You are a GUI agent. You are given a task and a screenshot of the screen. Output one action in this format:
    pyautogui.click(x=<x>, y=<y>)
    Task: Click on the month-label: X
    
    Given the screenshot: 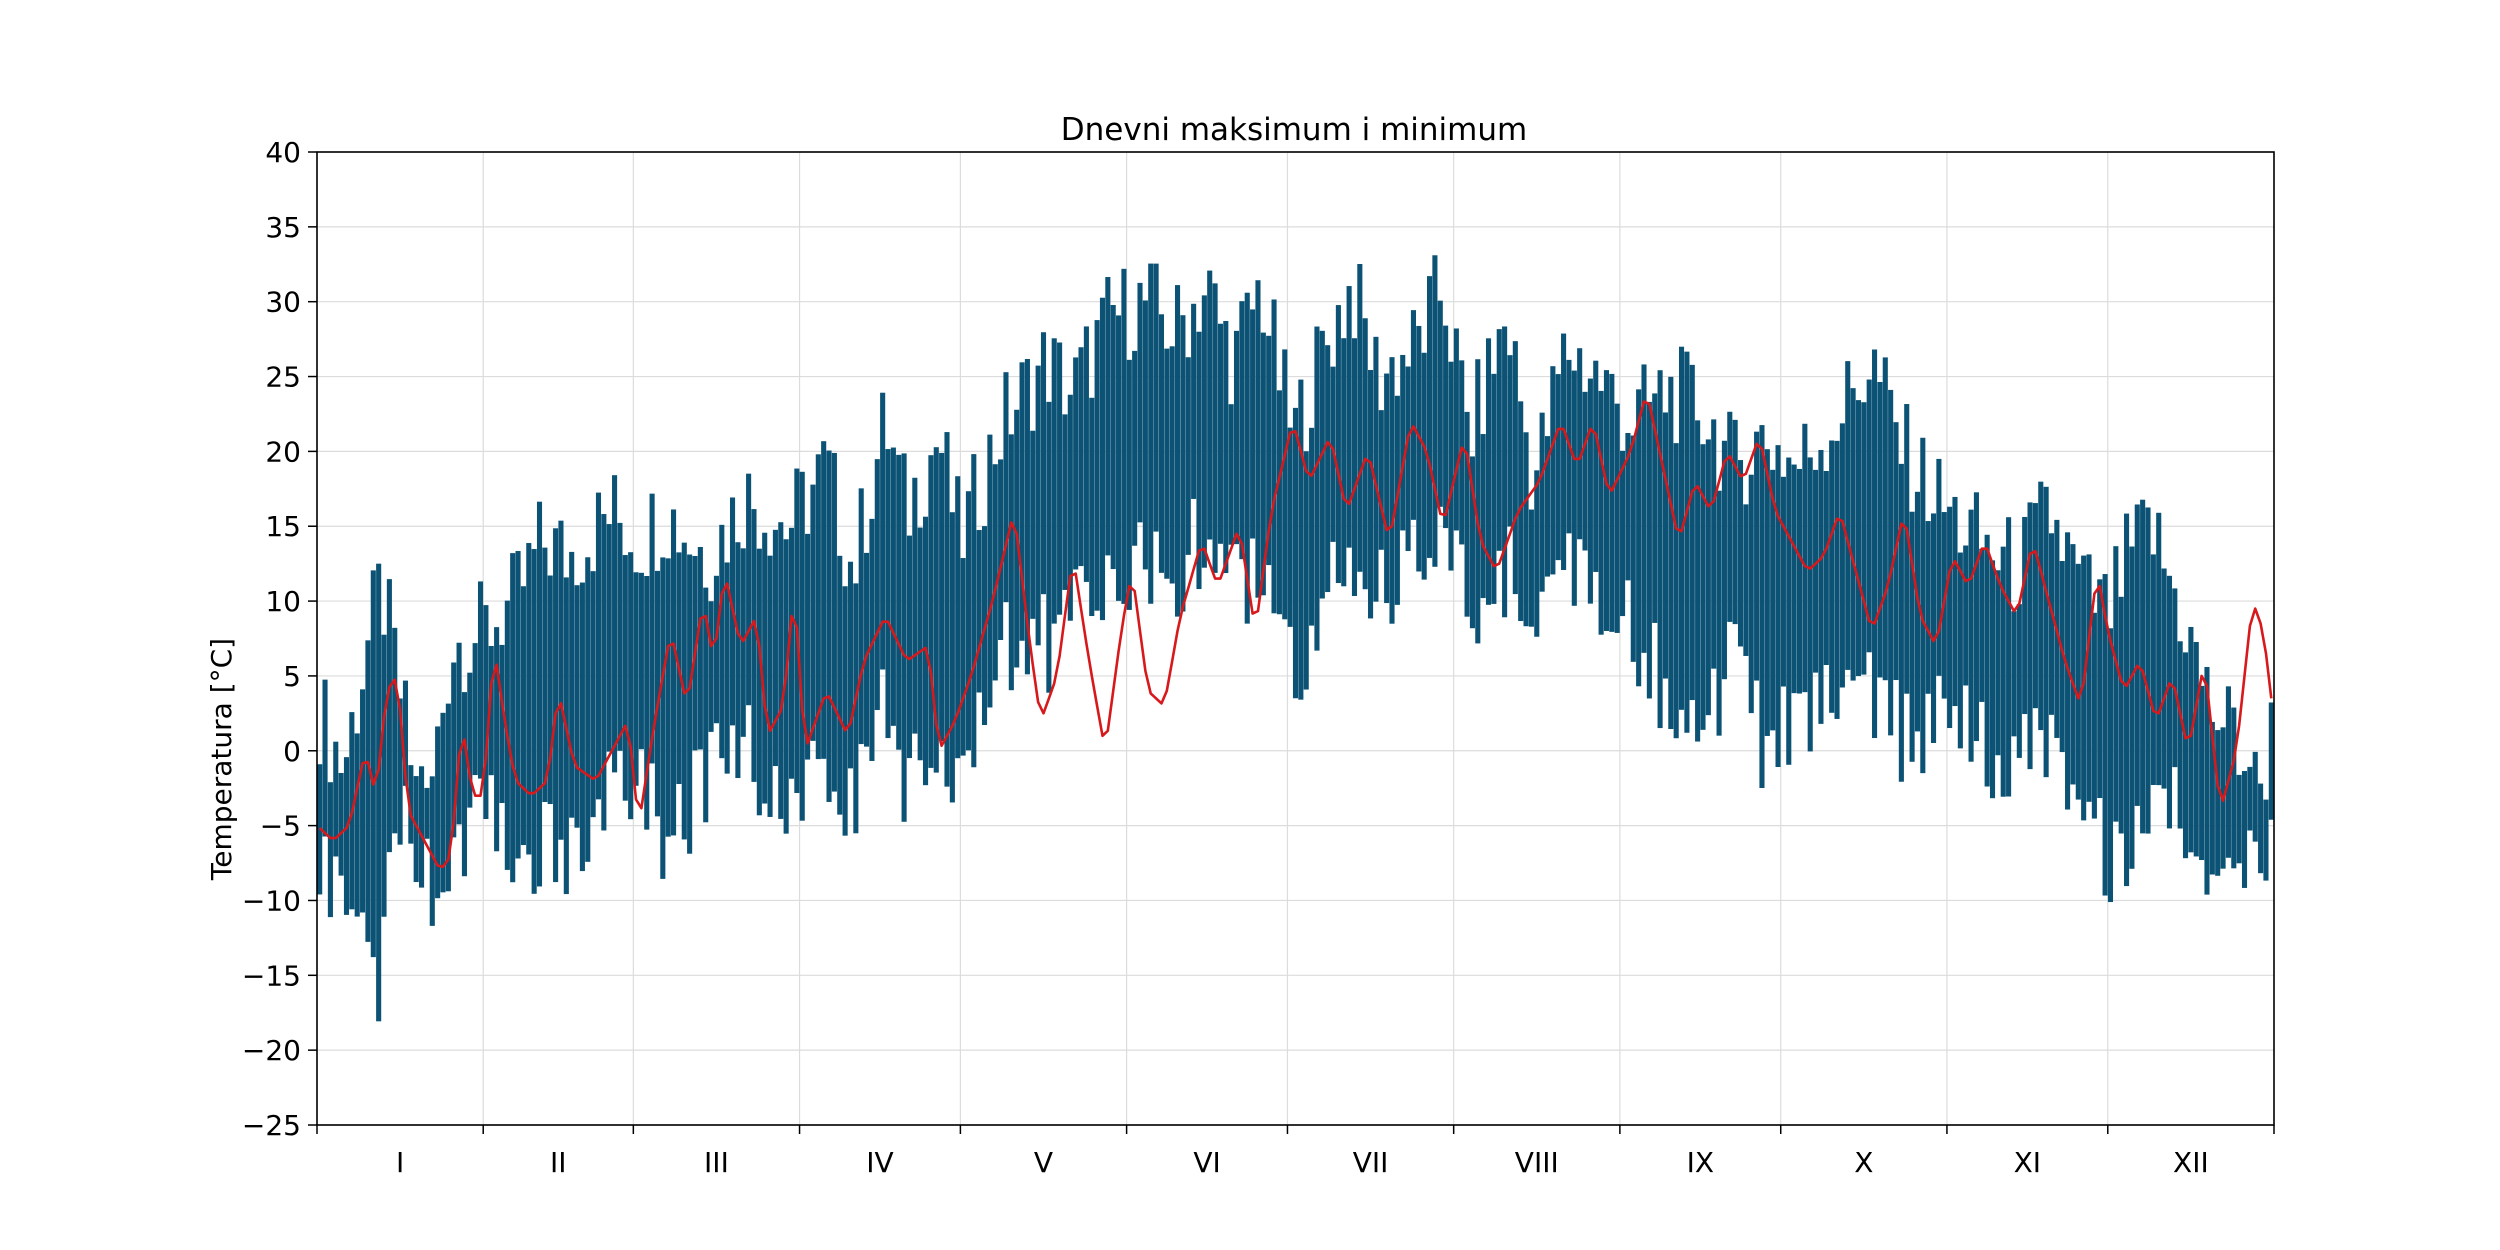 What is the action you would take?
    pyautogui.click(x=1863, y=1162)
    